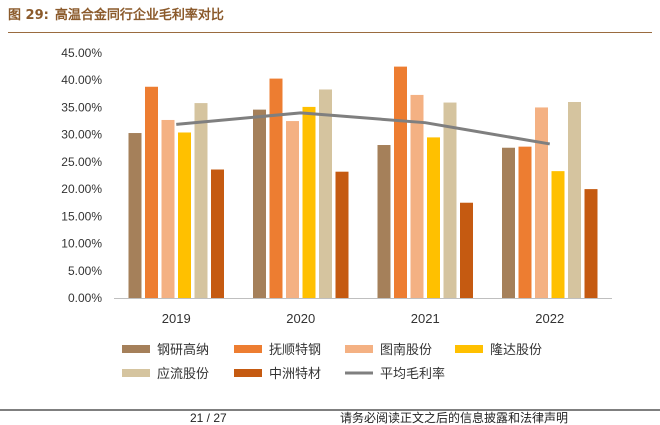 The image size is (660, 425). Describe the element at coordinates (300, 318) in the screenshot. I see `x-category-label: 2020` at that location.